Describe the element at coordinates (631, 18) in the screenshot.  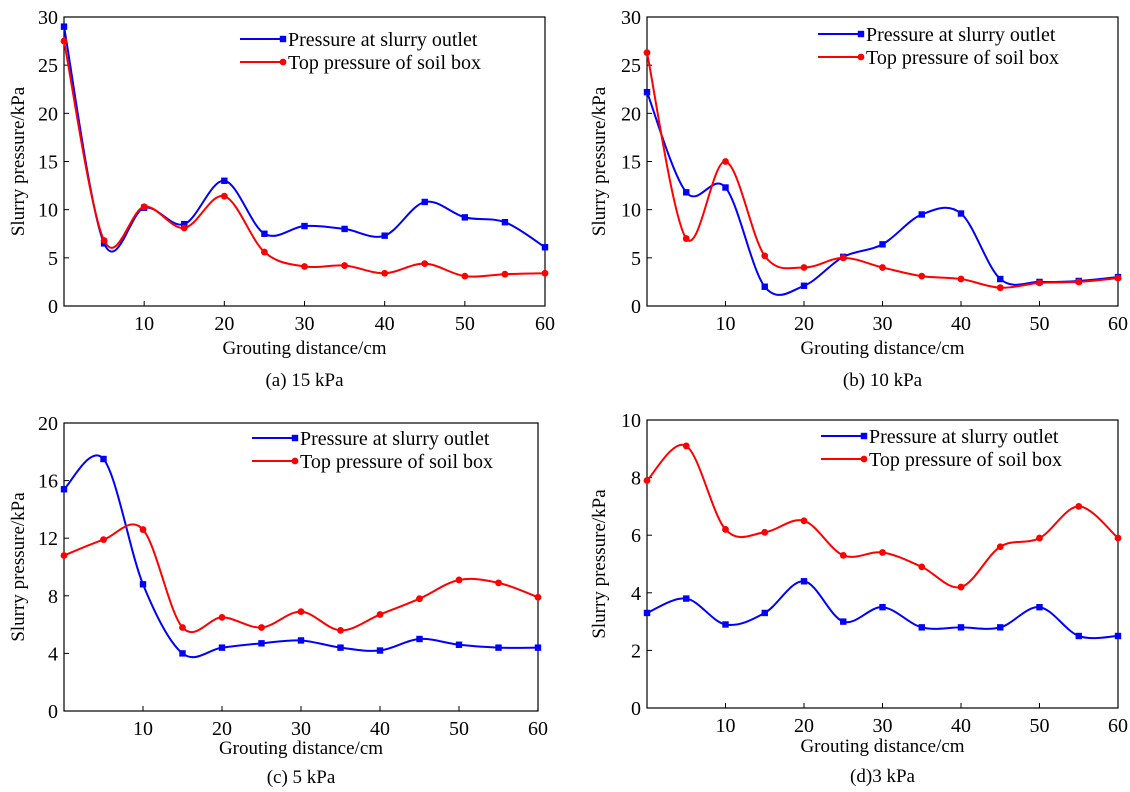
I see `y-tick-label: 30` at that location.